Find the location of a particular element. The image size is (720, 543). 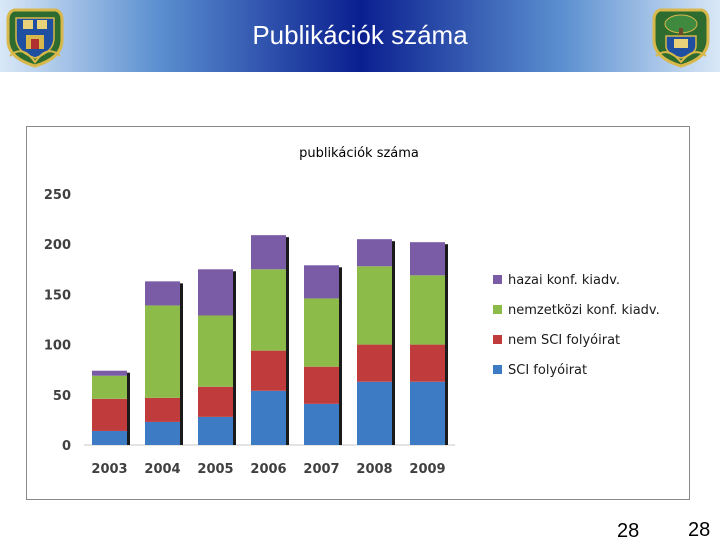

y-tick-label: 250 is located at coordinates (57, 195).